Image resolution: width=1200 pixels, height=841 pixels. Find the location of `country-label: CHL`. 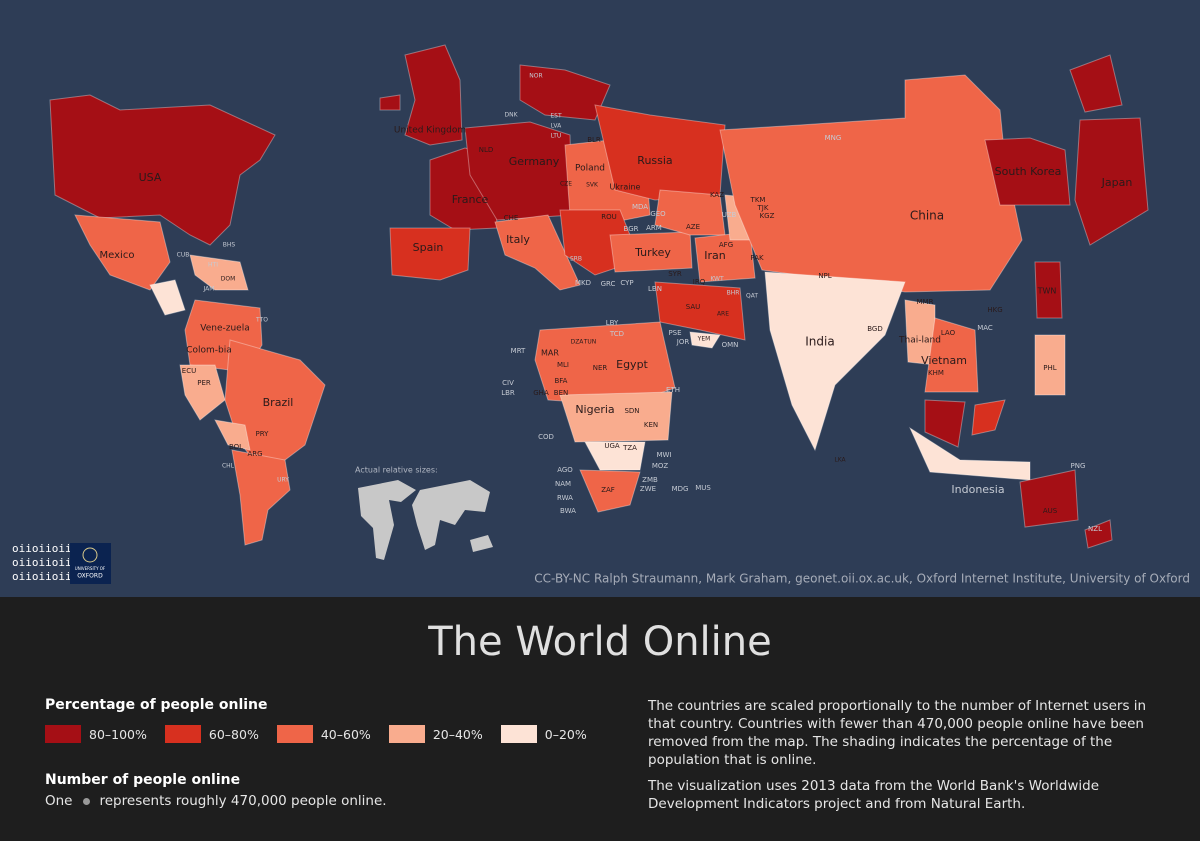

country-label: CHL is located at coordinates (228, 466).